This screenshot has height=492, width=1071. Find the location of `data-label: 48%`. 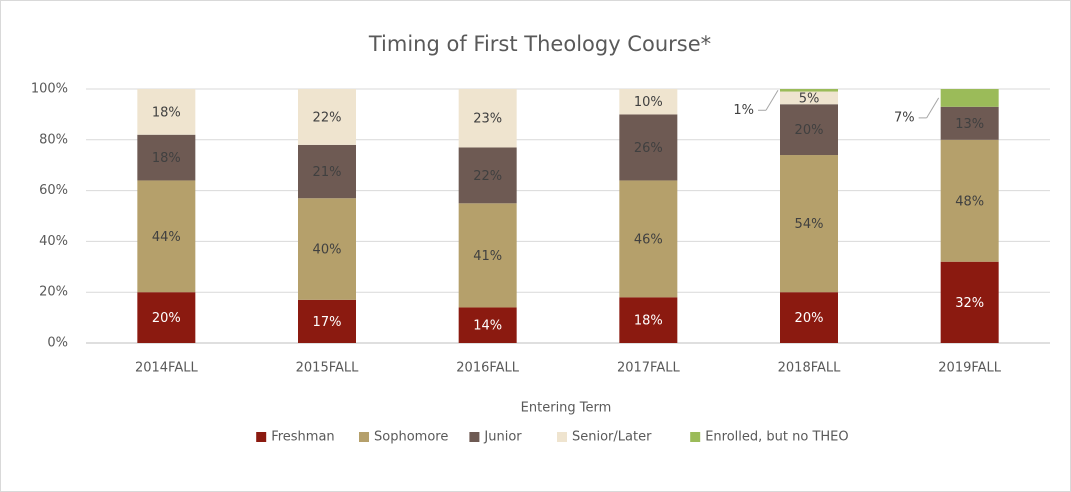

data-label: 48% is located at coordinates (969, 201).